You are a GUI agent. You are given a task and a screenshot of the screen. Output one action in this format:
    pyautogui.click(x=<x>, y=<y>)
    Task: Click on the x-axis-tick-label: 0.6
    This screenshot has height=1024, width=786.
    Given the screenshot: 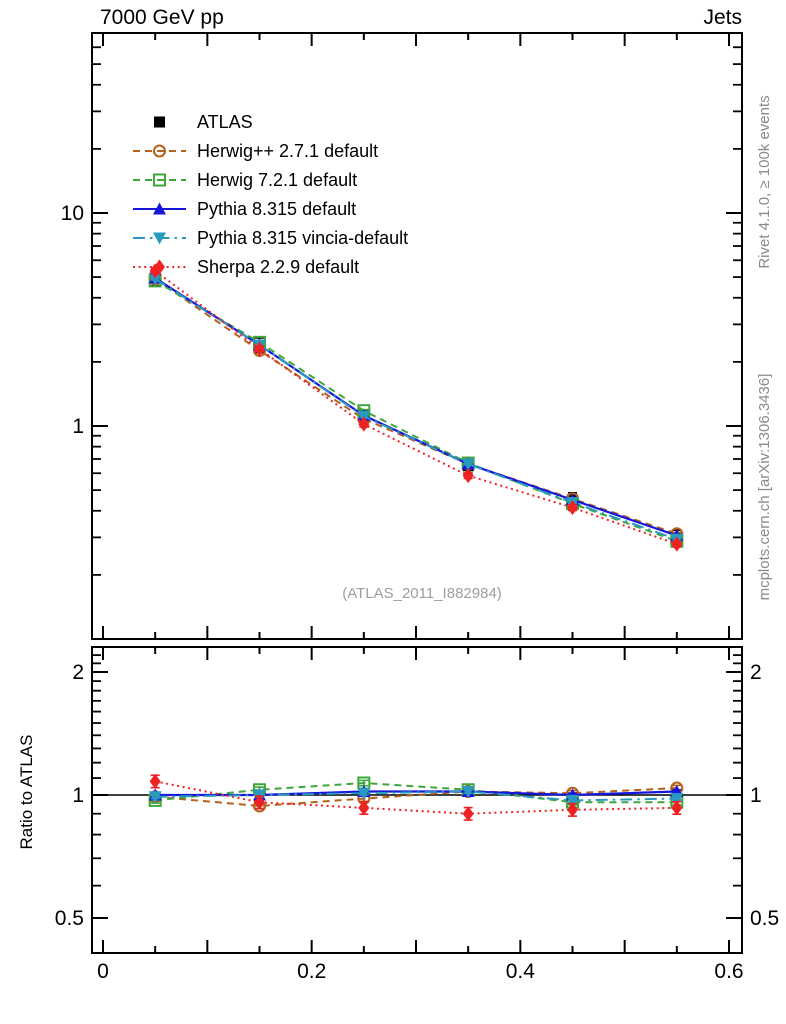 What is the action you would take?
    pyautogui.click(x=728, y=971)
    